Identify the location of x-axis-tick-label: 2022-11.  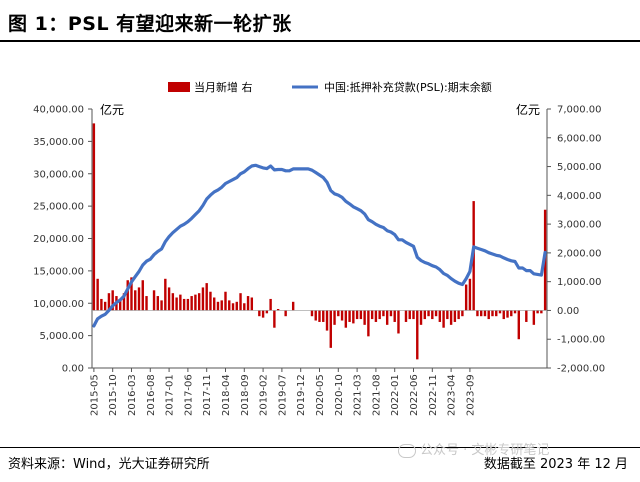
(433, 395).